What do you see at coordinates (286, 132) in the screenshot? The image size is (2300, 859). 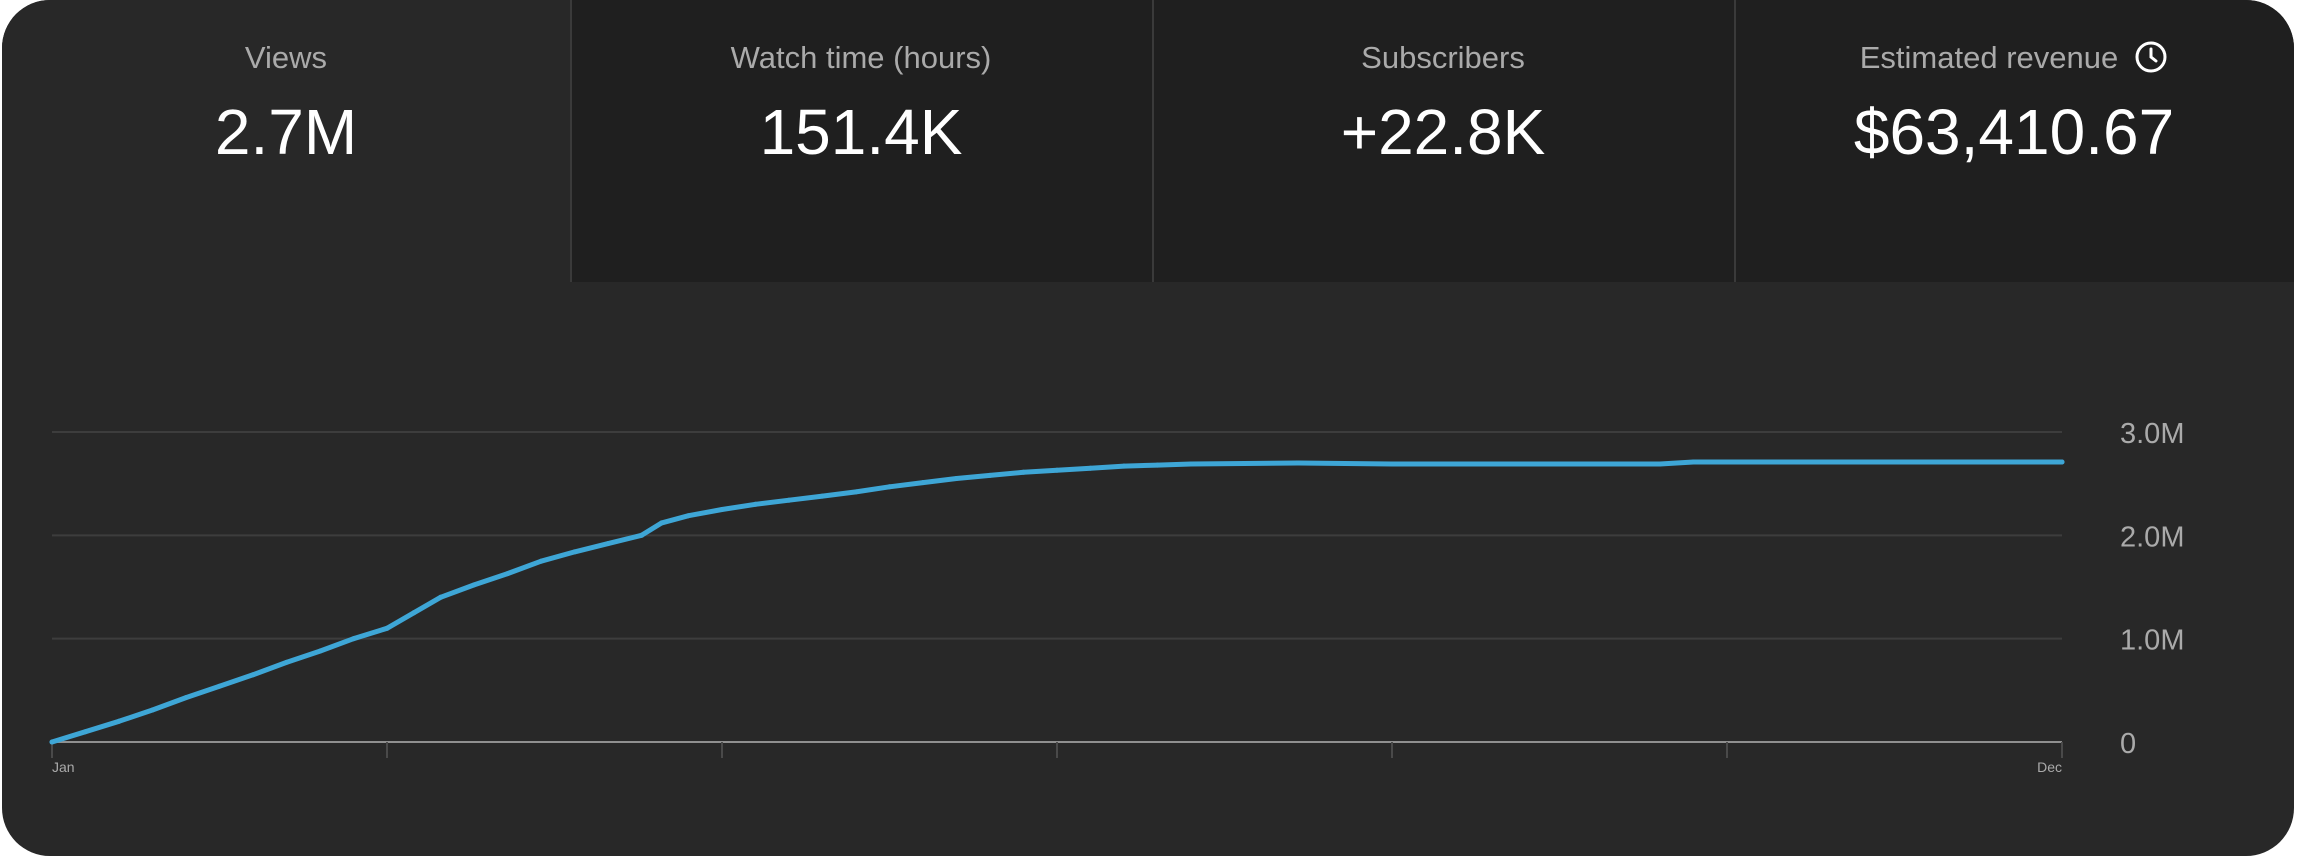 I see `tab-views-value: 2.7M` at bounding box center [286, 132].